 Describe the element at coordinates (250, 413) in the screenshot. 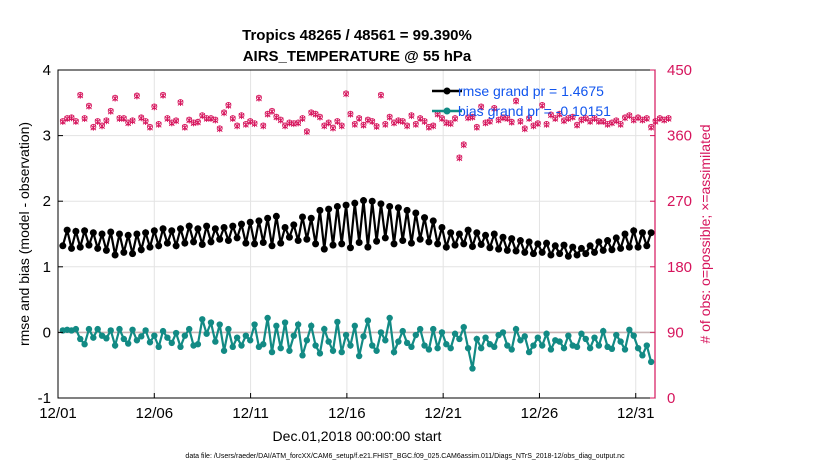

I see `x-tick-label: 12/11` at that location.